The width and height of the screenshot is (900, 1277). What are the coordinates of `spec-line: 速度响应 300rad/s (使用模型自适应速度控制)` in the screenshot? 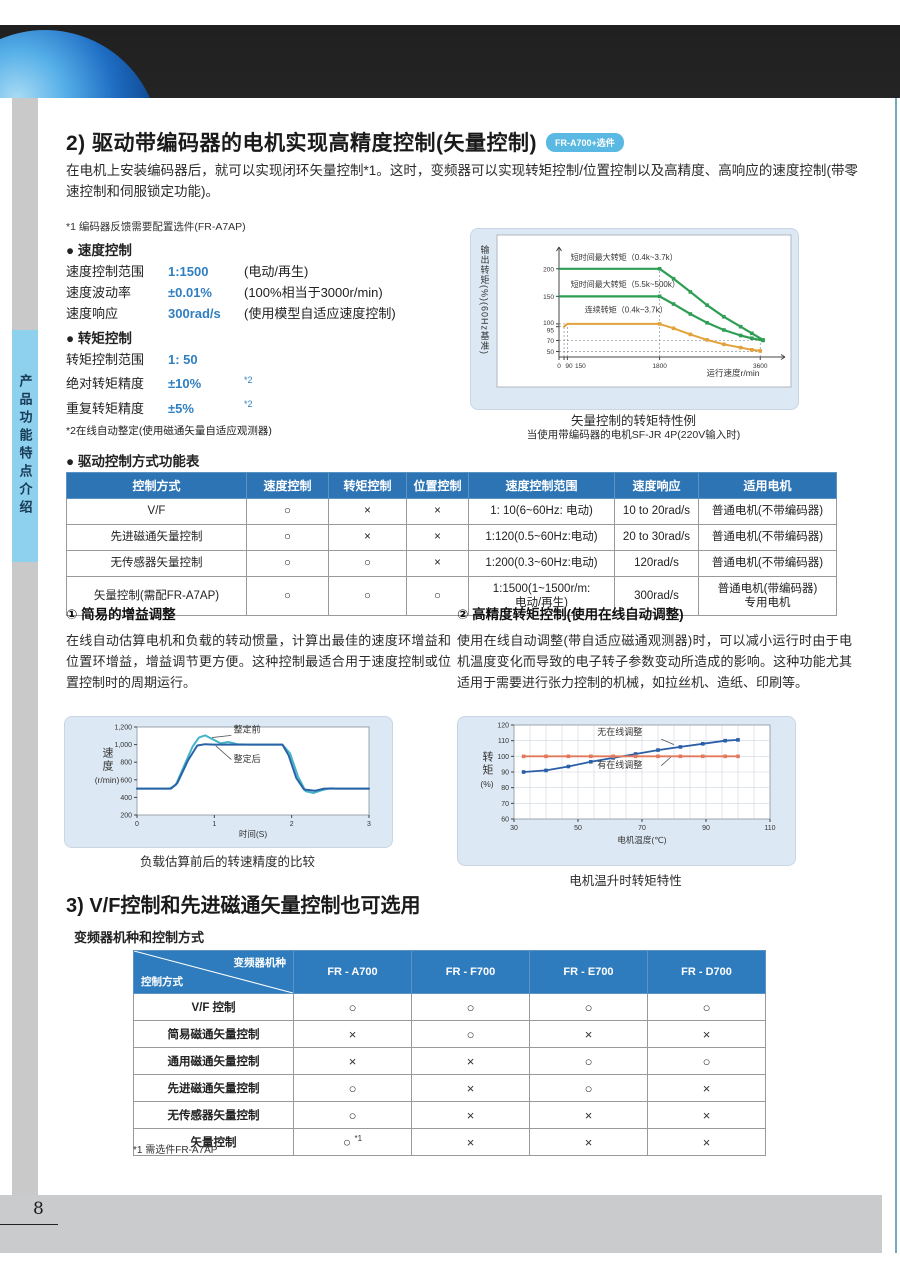 It's located at (266, 313).